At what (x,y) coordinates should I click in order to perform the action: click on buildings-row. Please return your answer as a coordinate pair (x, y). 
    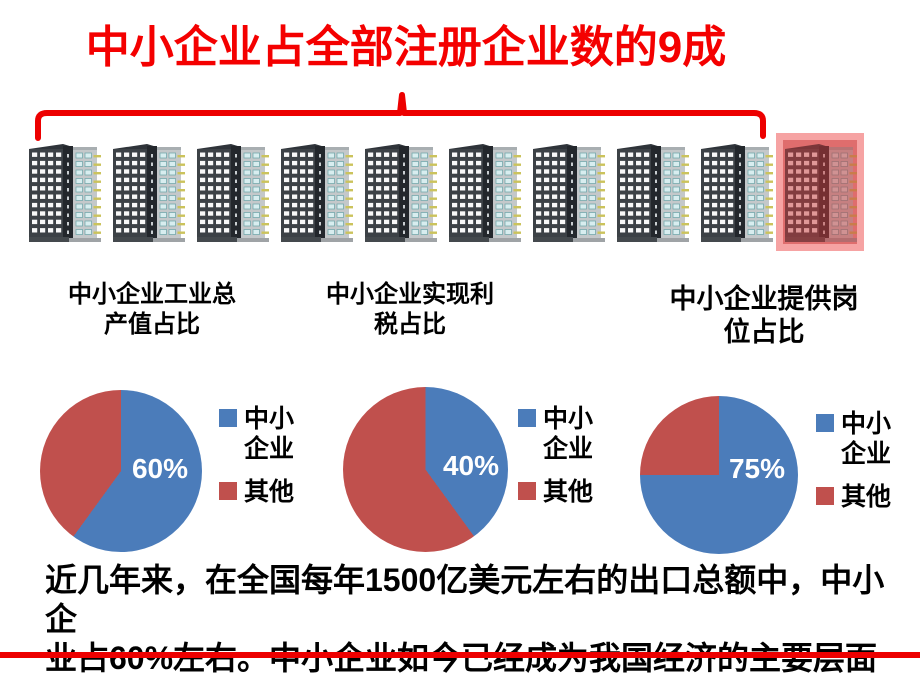
    Looking at the image, I should click on (442, 192).